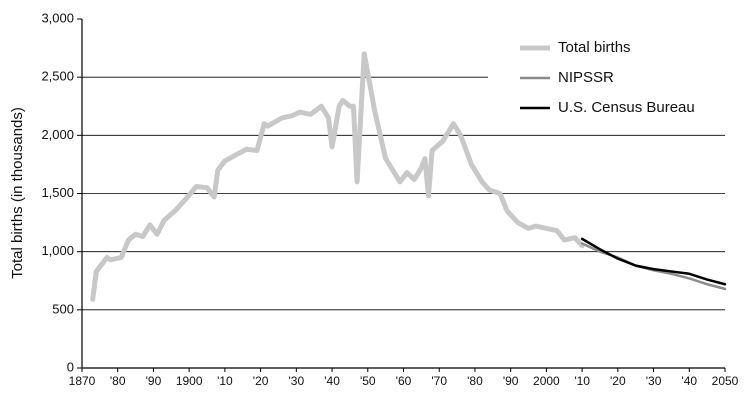  Describe the element at coordinates (70, 366) in the screenshot. I see `y-tick-label: 0` at that location.